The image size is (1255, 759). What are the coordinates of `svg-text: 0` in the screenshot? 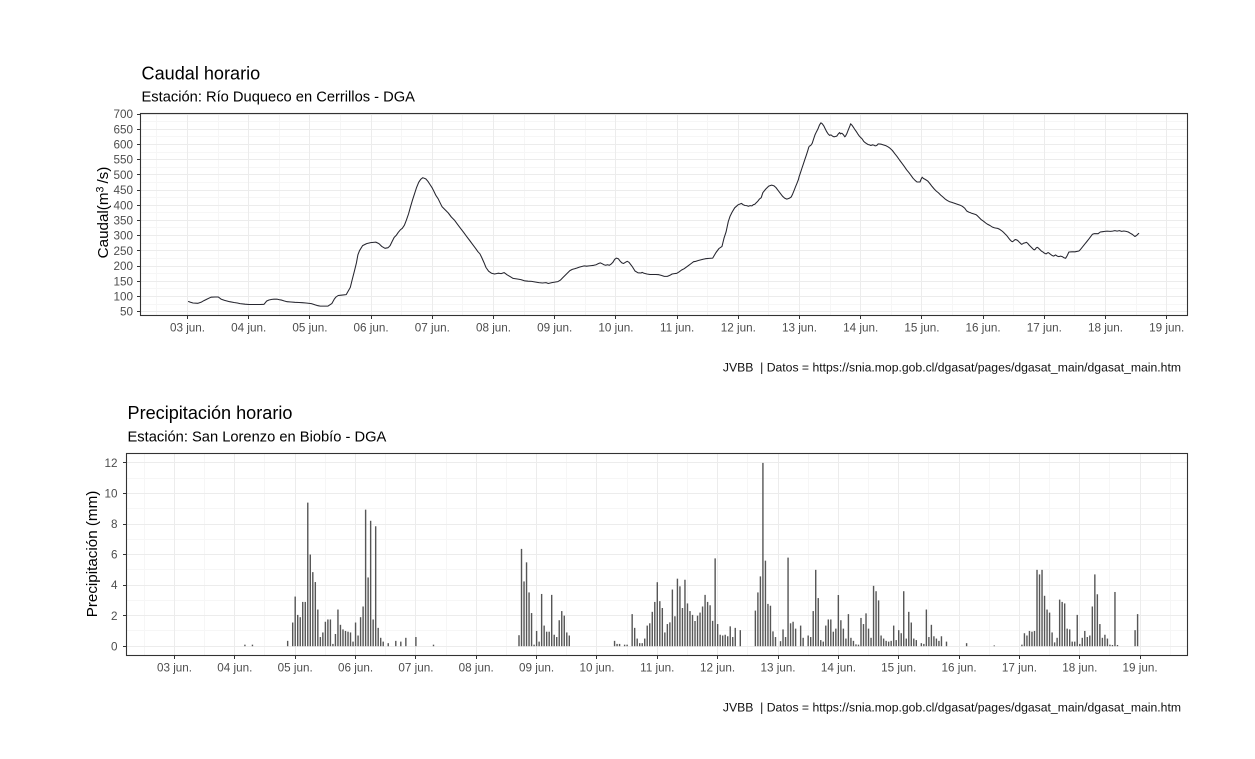 It's located at (114, 646).